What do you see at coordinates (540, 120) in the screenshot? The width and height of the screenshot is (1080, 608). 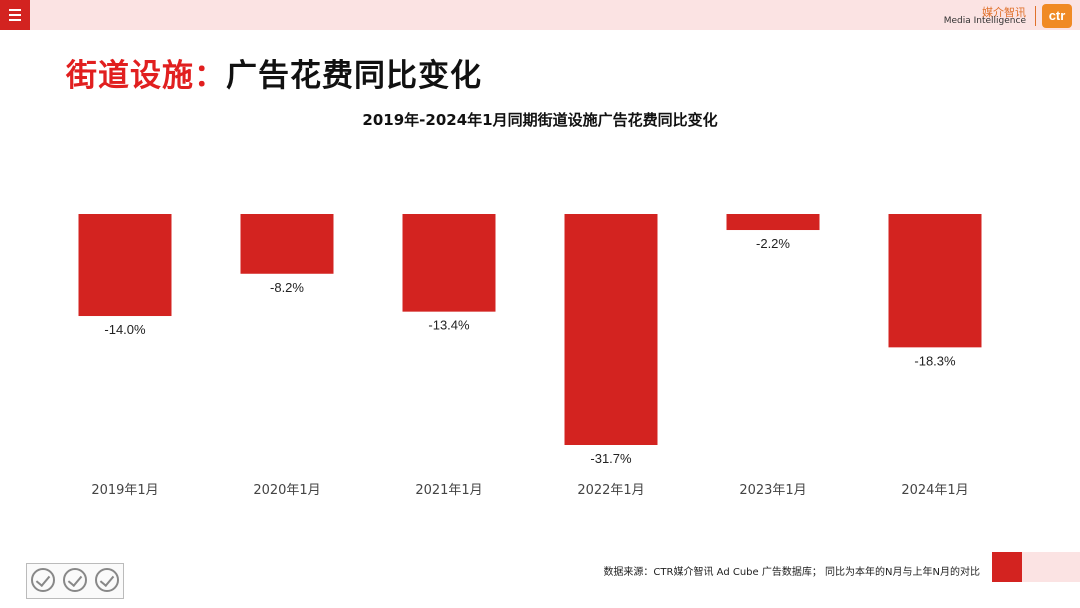 I see `chart-title: 2019年-2024年1月同期街道设施广告花费同比变化` at bounding box center [540, 120].